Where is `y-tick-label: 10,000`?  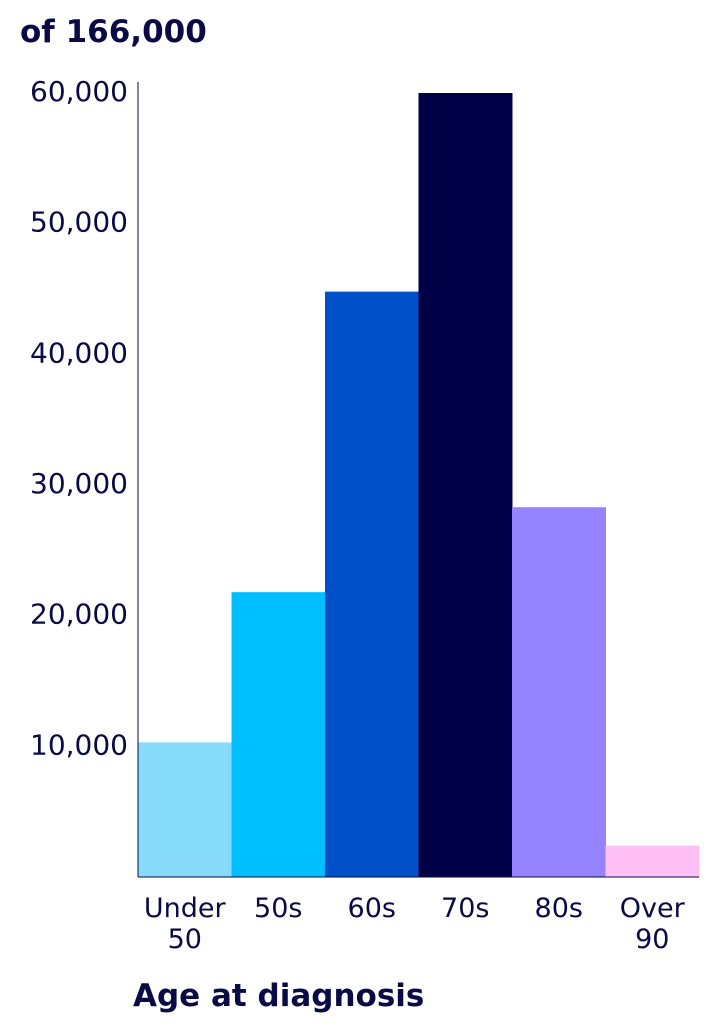 y-tick-label: 10,000 is located at coordinates (79, 744).